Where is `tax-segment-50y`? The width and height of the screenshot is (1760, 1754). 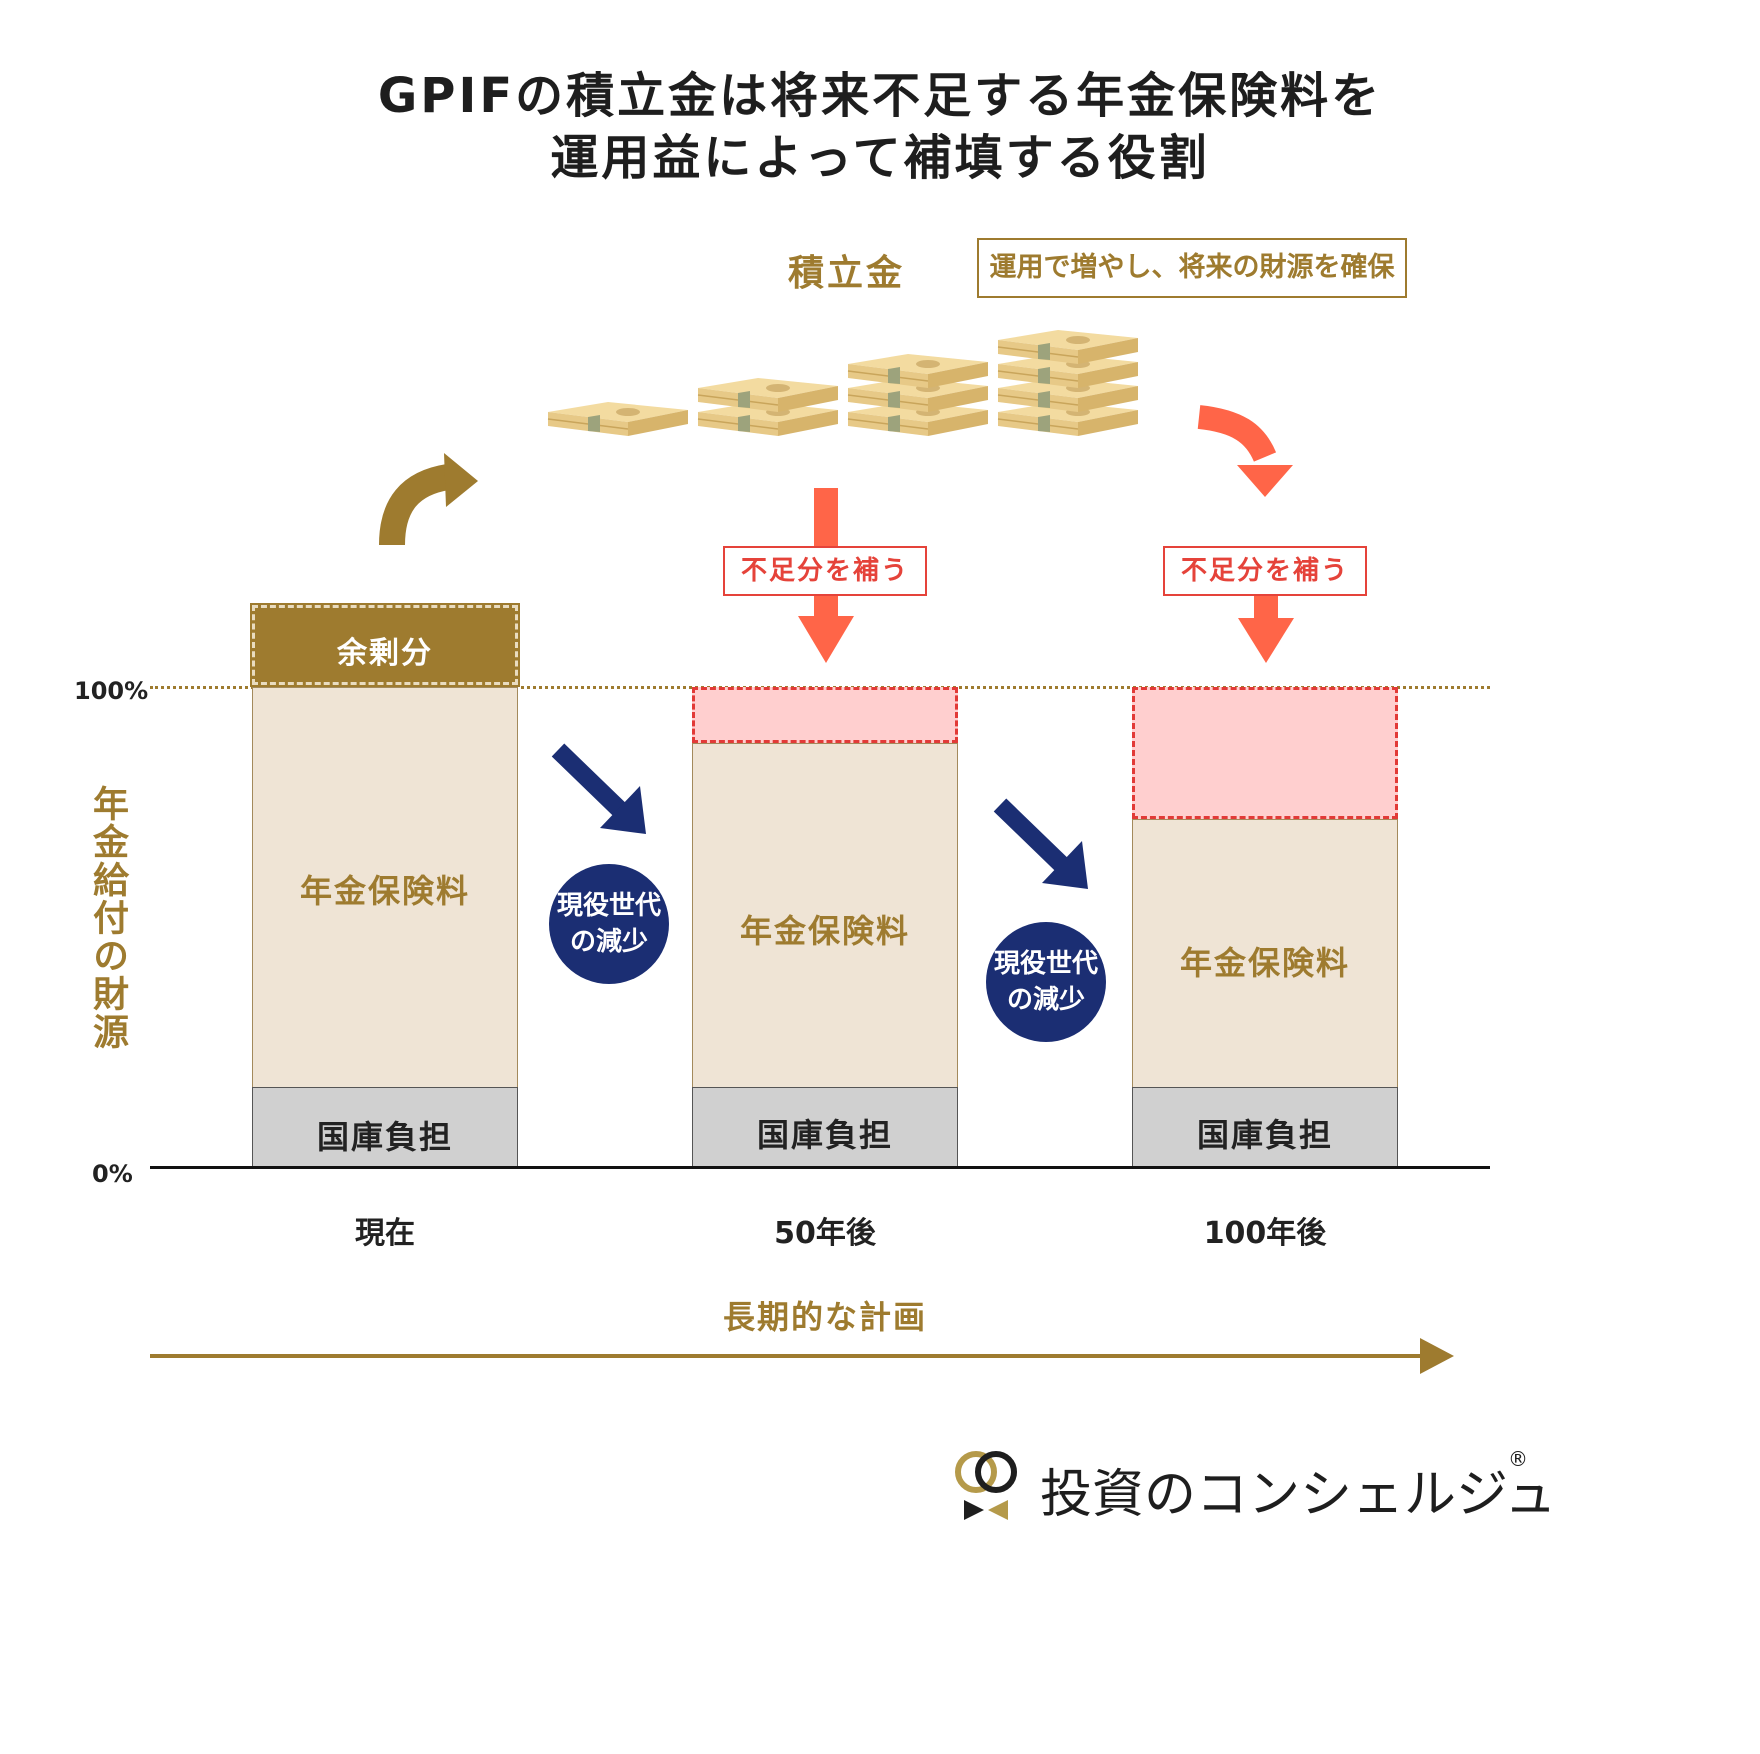
tax-segment-50y is located at coordinates (825, 1127).